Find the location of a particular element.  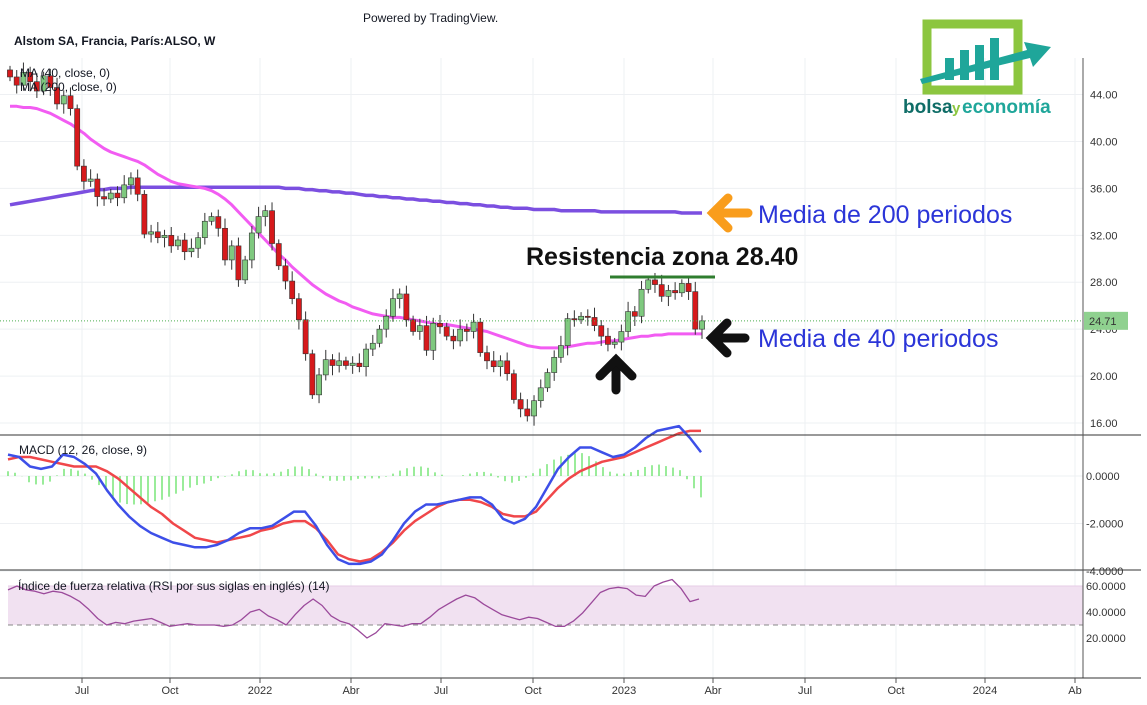

rsi-line is located at coordinates (353, 608).